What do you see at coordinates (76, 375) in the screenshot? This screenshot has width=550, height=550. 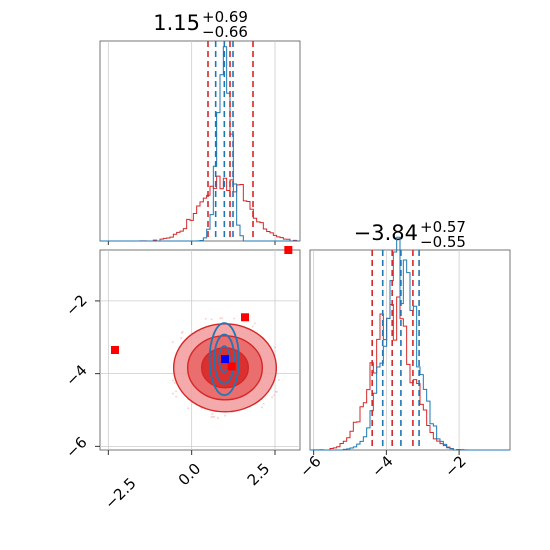 I see `y2-tick-label: −4` at bounding box center [76, 375].